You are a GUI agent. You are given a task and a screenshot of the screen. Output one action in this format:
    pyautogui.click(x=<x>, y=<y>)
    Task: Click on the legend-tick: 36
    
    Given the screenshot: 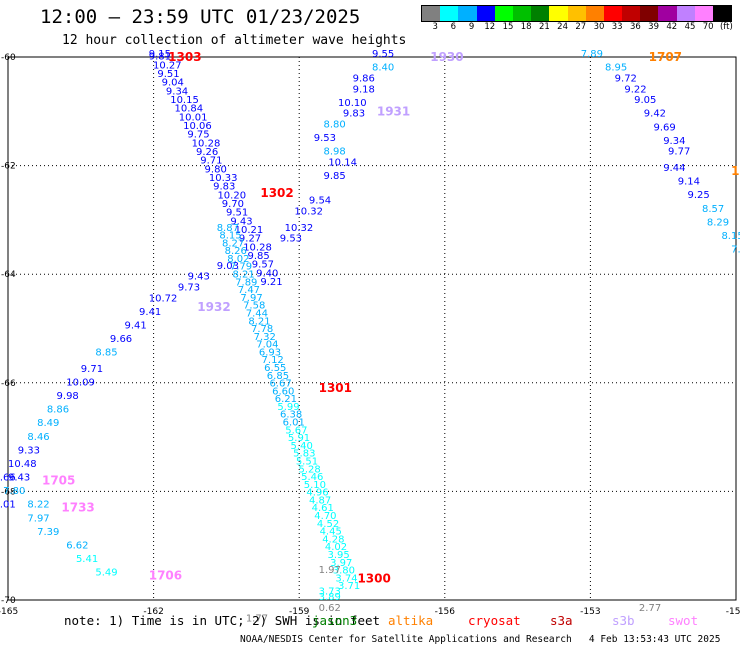 What is the action you would take?
    pyautogui.click(x=635, y=27)
    